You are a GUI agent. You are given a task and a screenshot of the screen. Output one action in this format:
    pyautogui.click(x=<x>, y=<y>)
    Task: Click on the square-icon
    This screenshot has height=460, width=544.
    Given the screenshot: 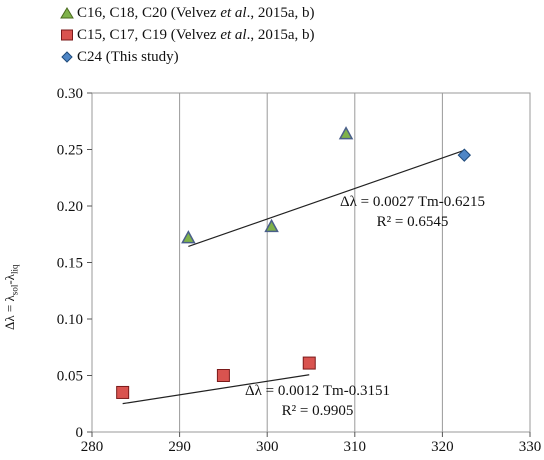 What is the action you would take?
    pyautogui.click(x=67, y=35)
    